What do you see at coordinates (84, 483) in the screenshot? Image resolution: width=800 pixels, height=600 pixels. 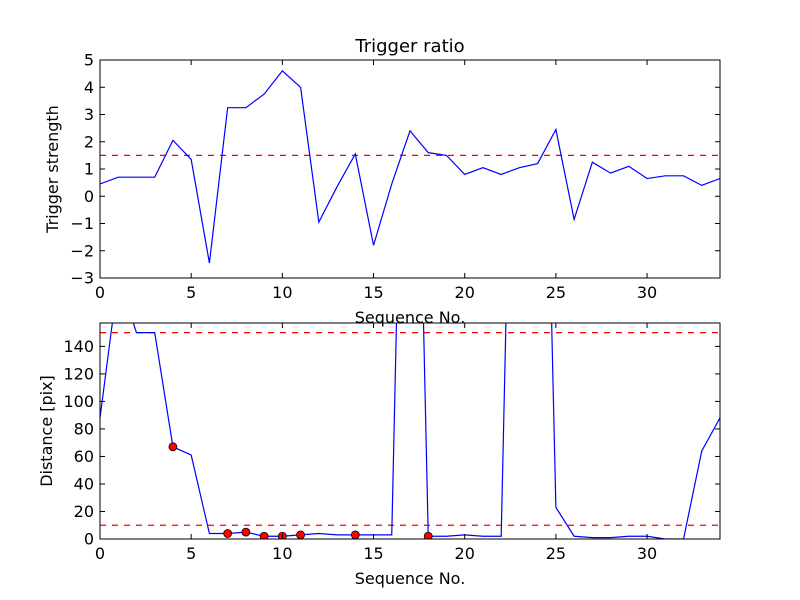 I see `bottom-y-tick-label: 40` at bounding box center [84, 483].